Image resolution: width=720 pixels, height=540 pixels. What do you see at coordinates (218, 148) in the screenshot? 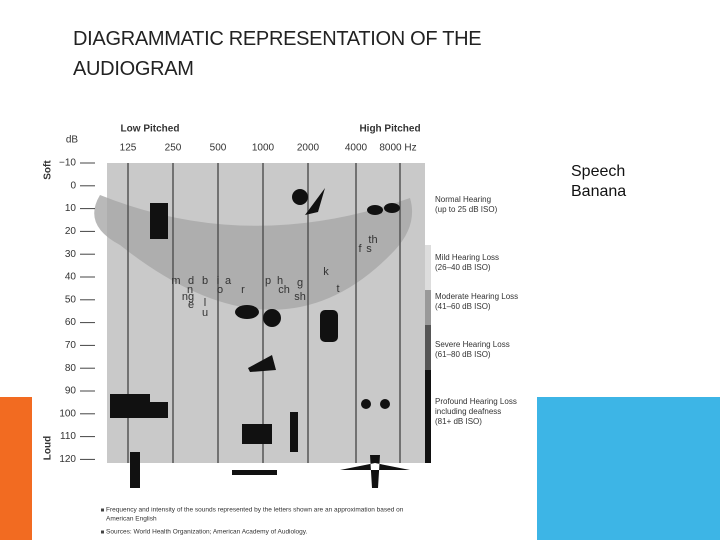
I see `frequency-label: 500` at bounding box center [218, 148].